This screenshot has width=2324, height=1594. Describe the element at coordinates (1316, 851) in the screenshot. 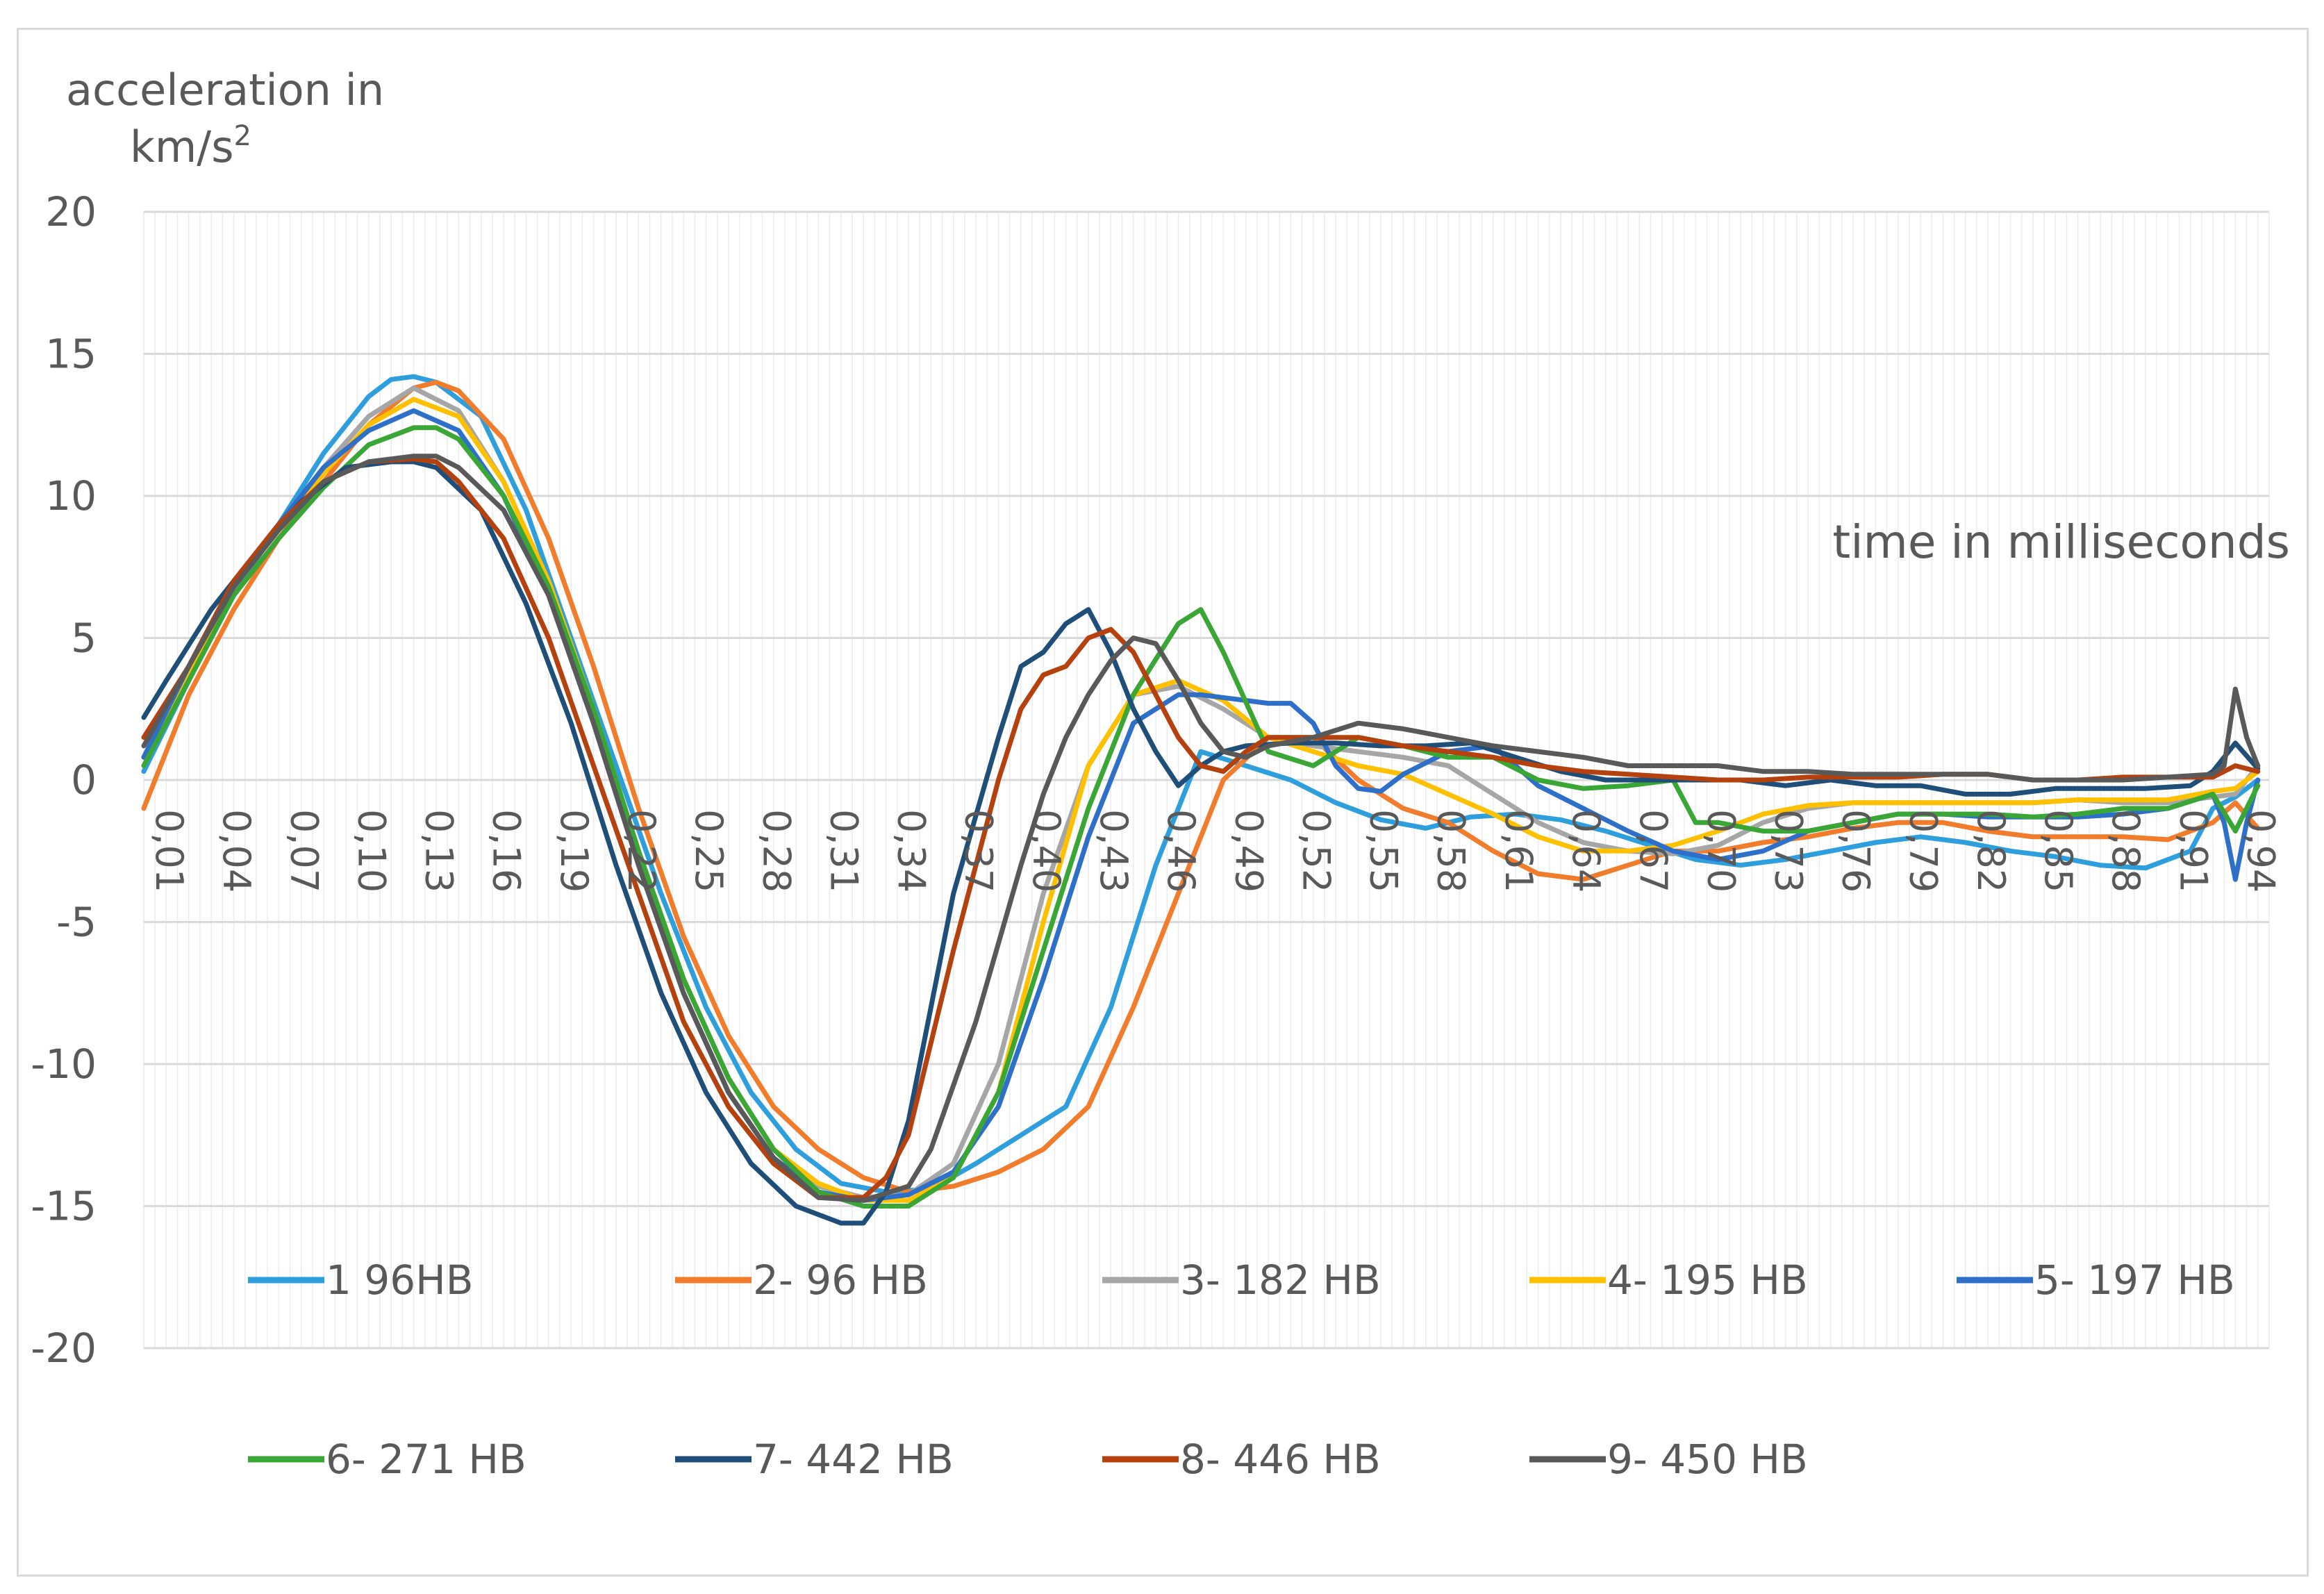

I see `x-tick-label: 0,52` at that location.